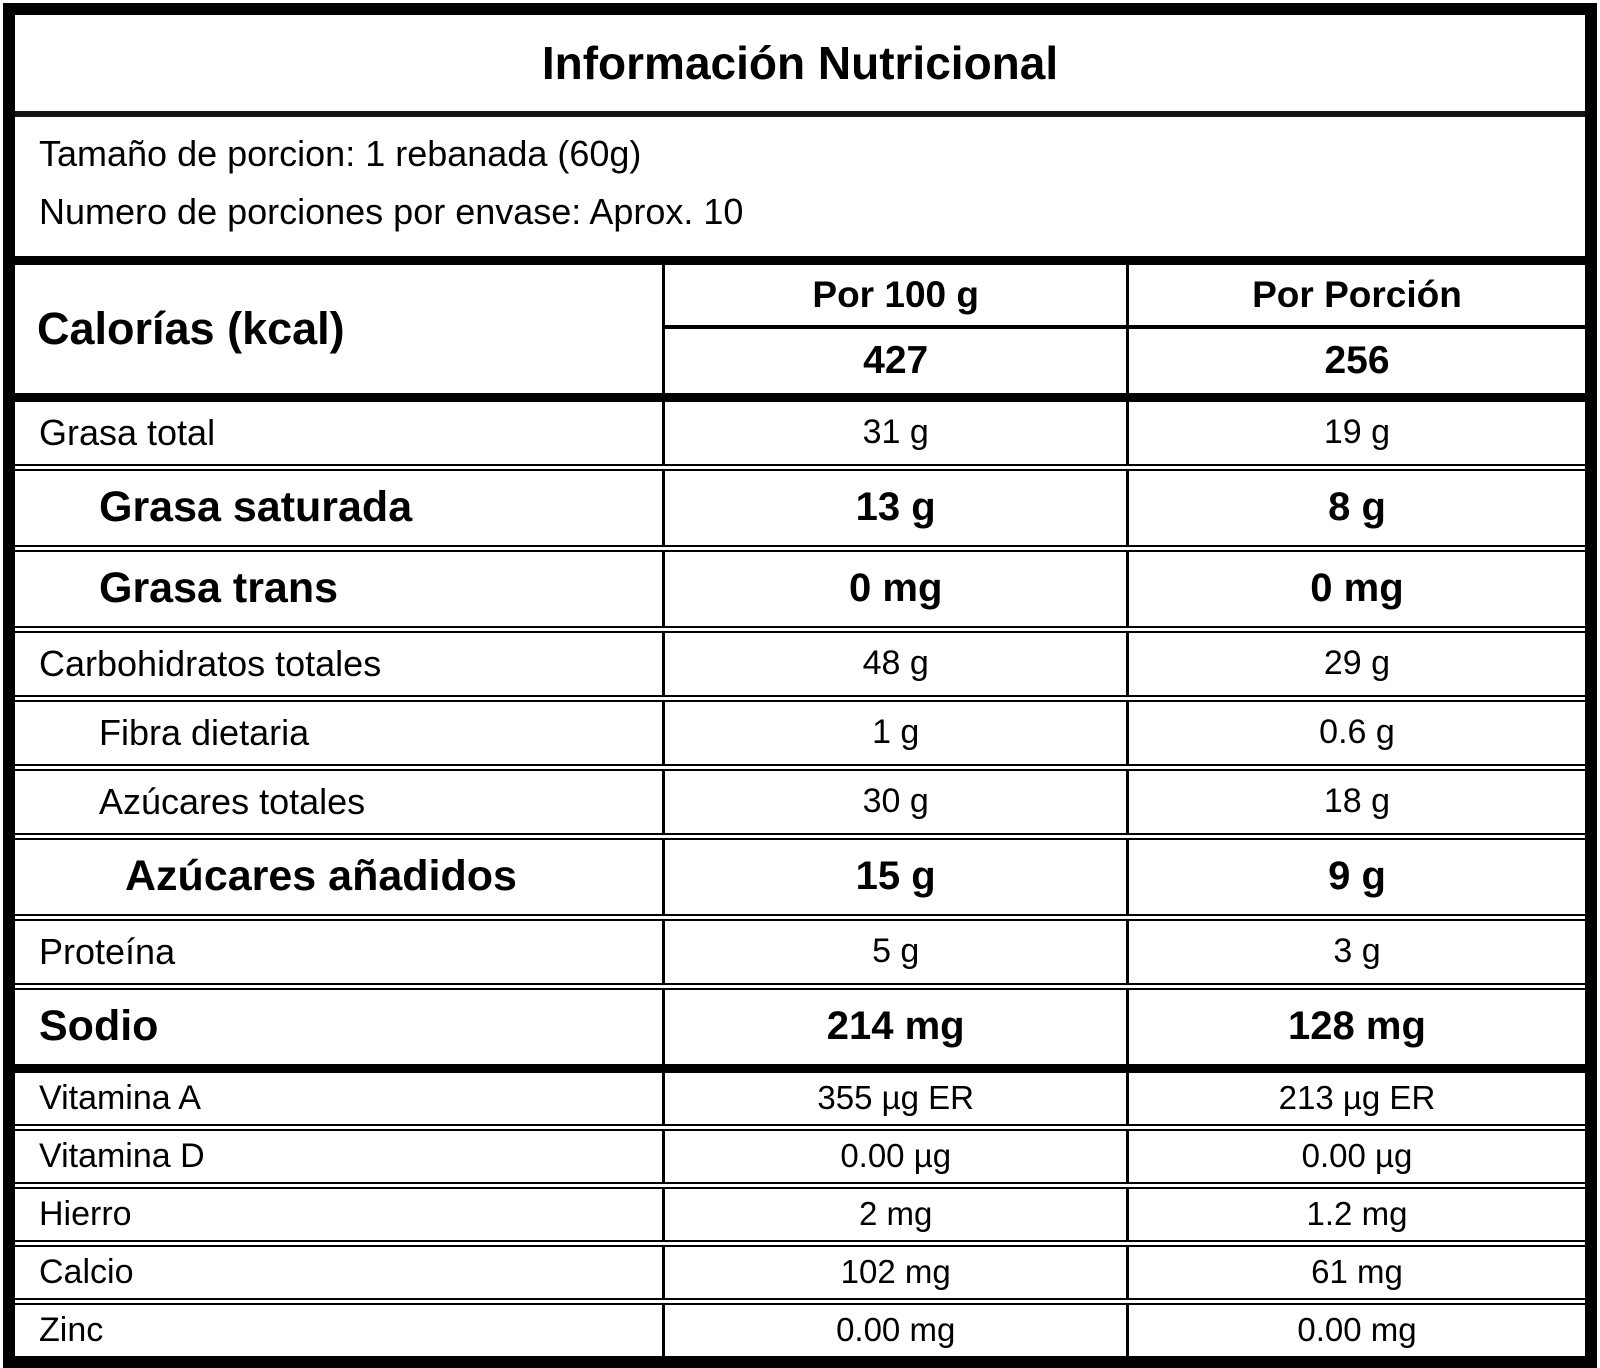  What do you see at coordinates (1358, 294) in the screenshot?
I see `column-header-per-portion: Por Porción` at bounding box center [1358, 294].